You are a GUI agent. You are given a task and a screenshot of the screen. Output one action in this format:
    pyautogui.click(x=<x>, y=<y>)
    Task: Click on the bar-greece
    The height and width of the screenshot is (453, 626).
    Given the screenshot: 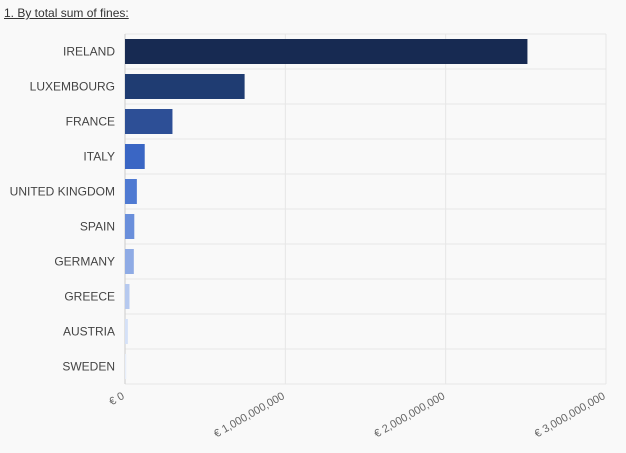 What is the action you would take?
    pyautogui.click(x=127, y=296)
    